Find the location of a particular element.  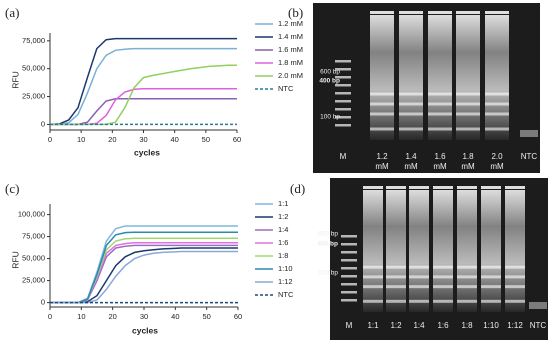

y-tick-label: 75,000 is located at coordinates (33, 236).